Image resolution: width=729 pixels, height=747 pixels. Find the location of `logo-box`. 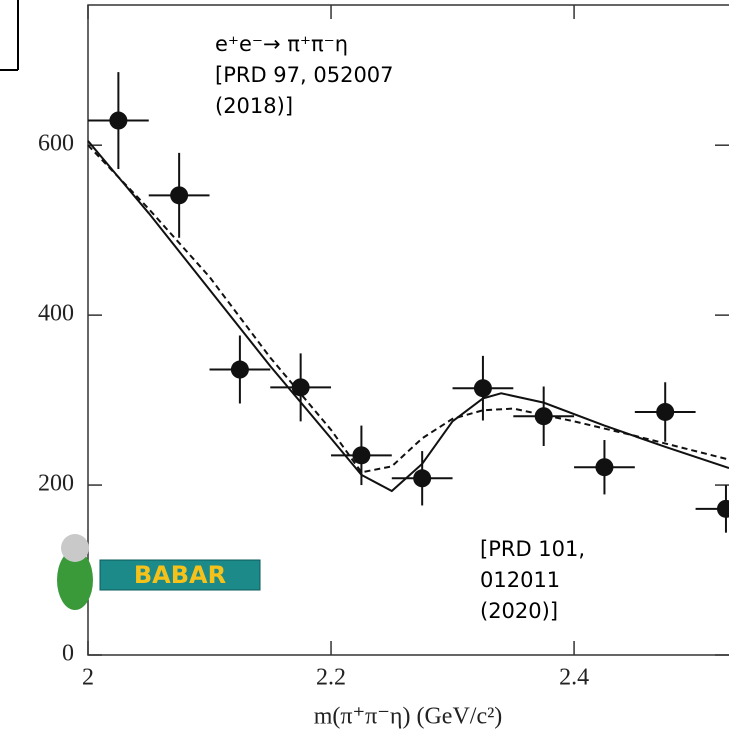

logo-box is located at coordinates (180, 575).